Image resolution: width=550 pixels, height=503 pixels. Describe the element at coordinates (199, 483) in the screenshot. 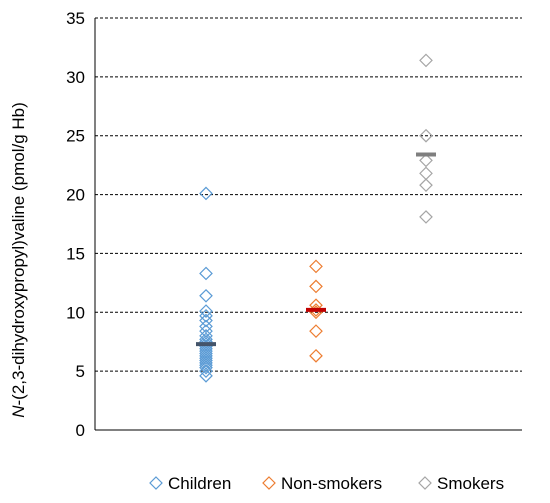

I see `legend-label: Children` at that location.